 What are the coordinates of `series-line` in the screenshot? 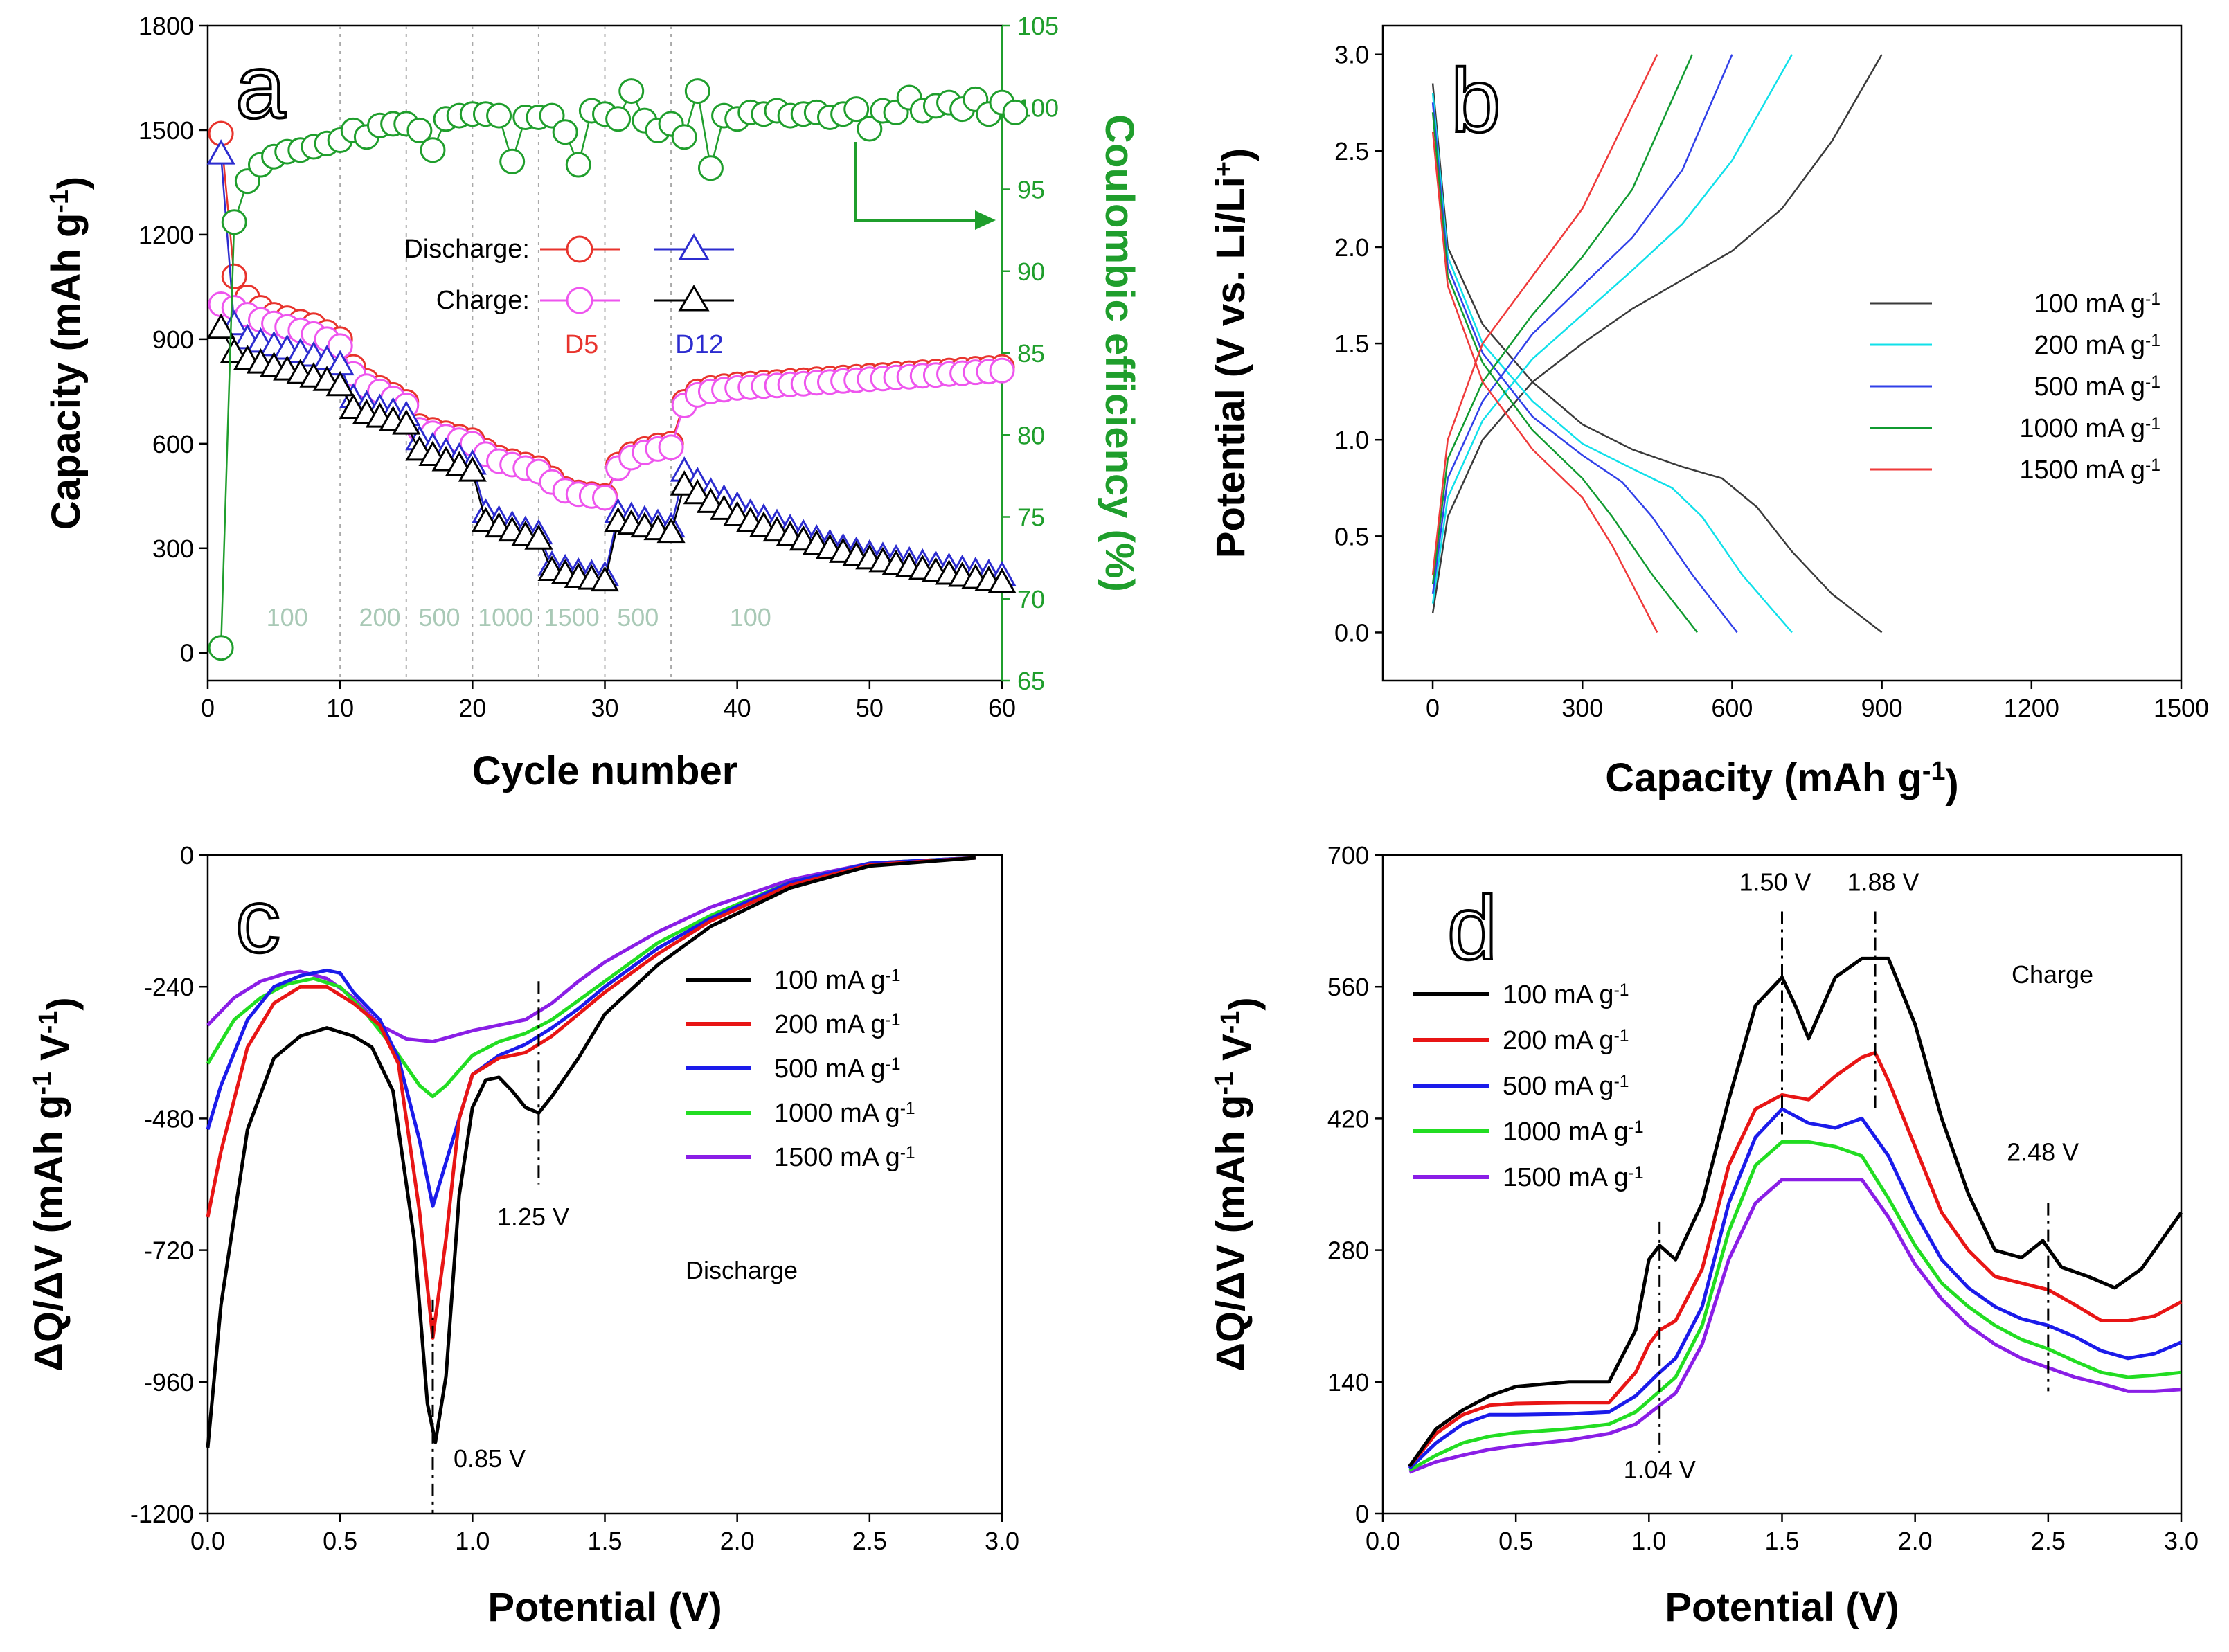 It's located at (611, 315).